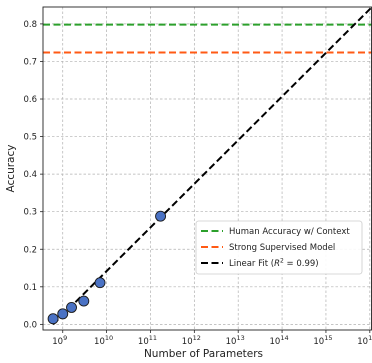 The height and width of the screenshot is (363, 372). What do you see at coordinates (30, 250) in the screenshot?
I see `y-tick-label: 0.2` at bounding box center [30, 250].